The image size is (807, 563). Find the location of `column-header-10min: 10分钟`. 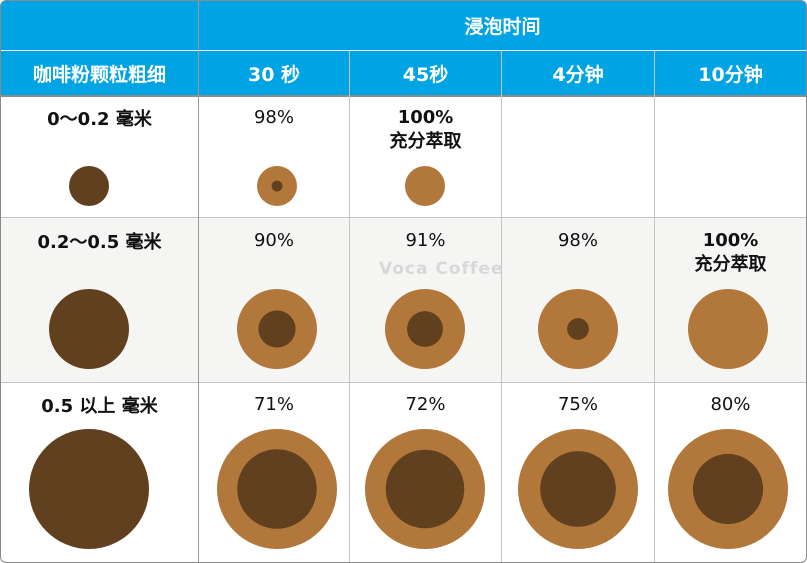

column-header-10min: 10分钟 is located at coordinates (730, 73).